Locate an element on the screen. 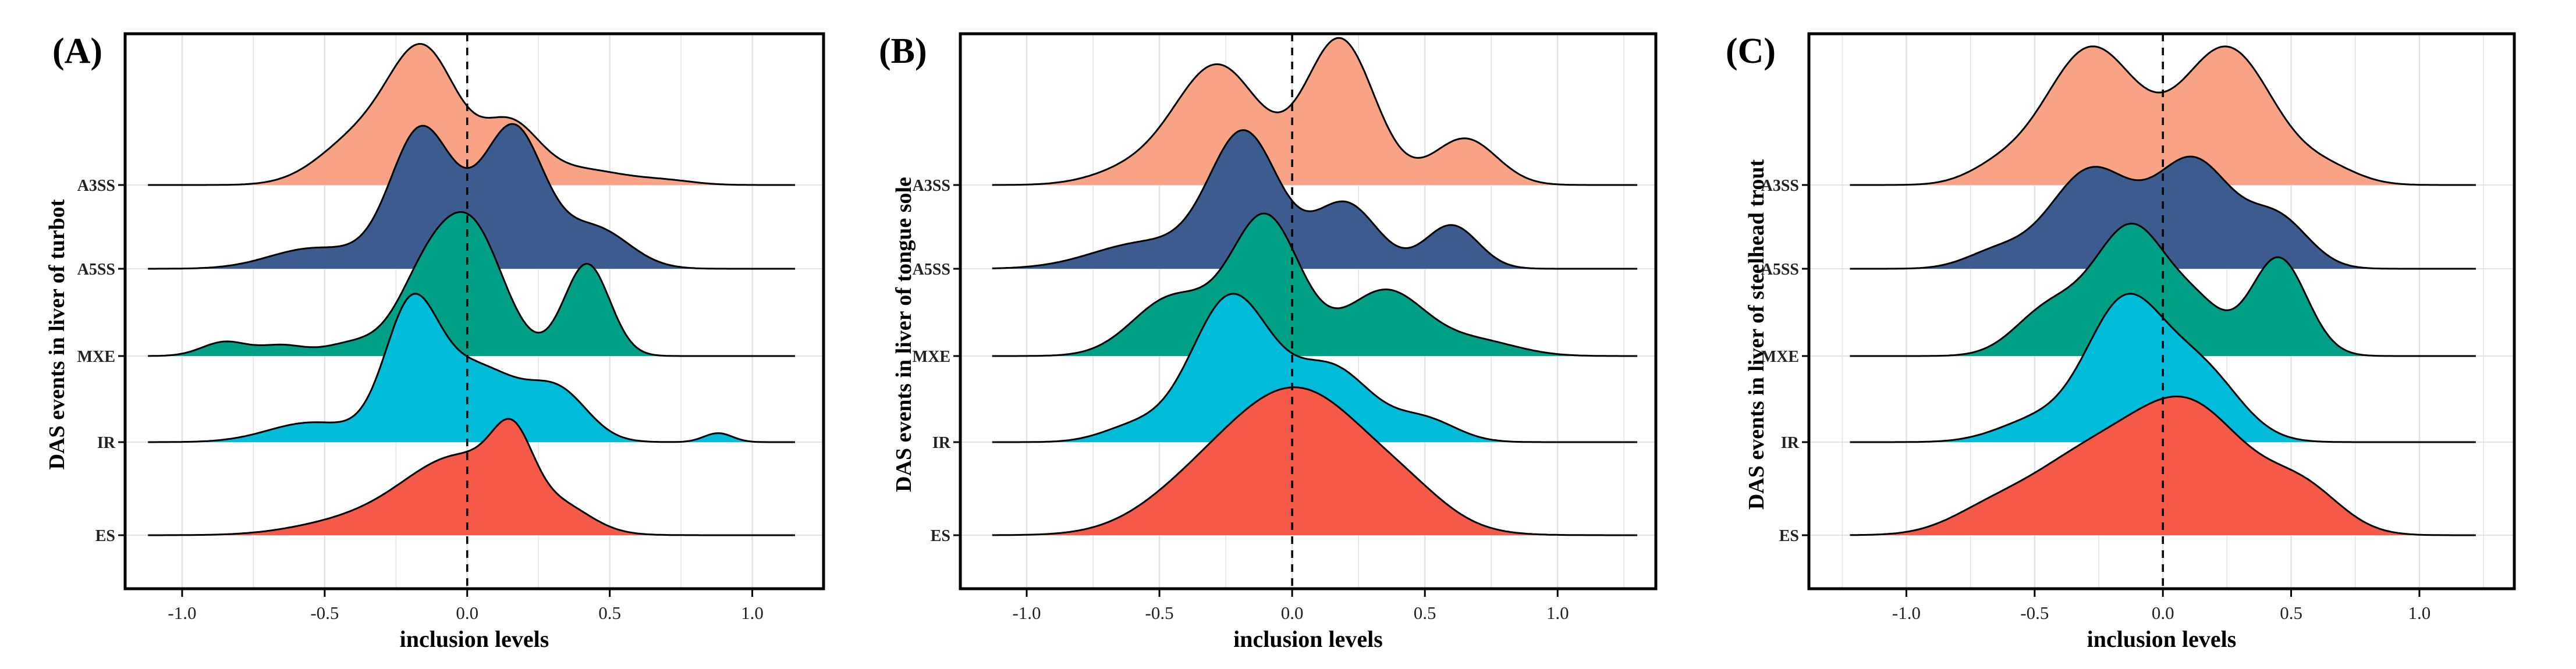 The height and width of the screenshot is (669, 2576). y-axis-label: DAS events in liver of turbot is located at coordinates (57, 334).